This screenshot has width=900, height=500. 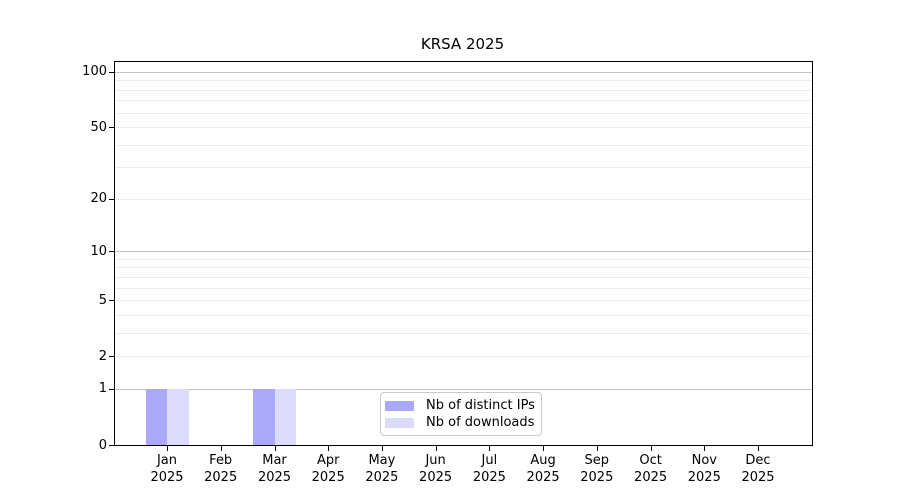 I want to click on x-tick-label: May 2025, so click(x=382, y=469).